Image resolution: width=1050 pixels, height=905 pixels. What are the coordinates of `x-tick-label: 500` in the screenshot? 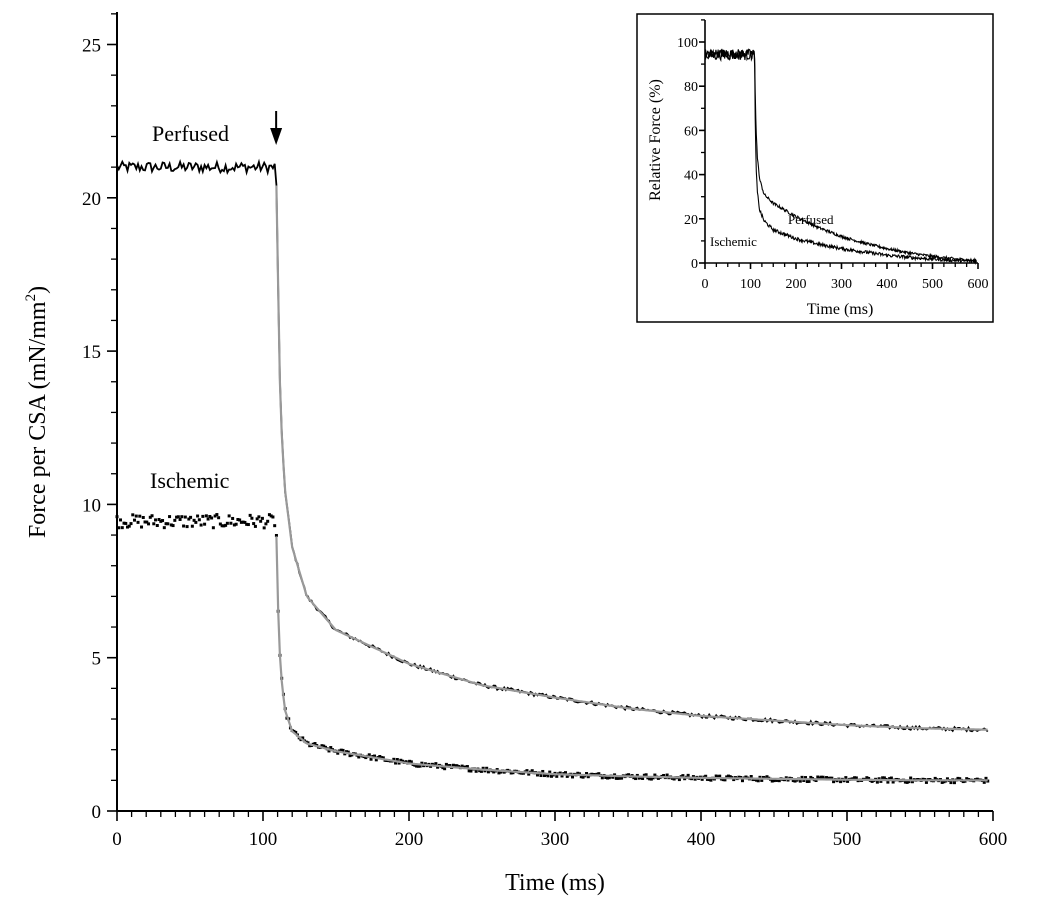 It's located at (932, 284).